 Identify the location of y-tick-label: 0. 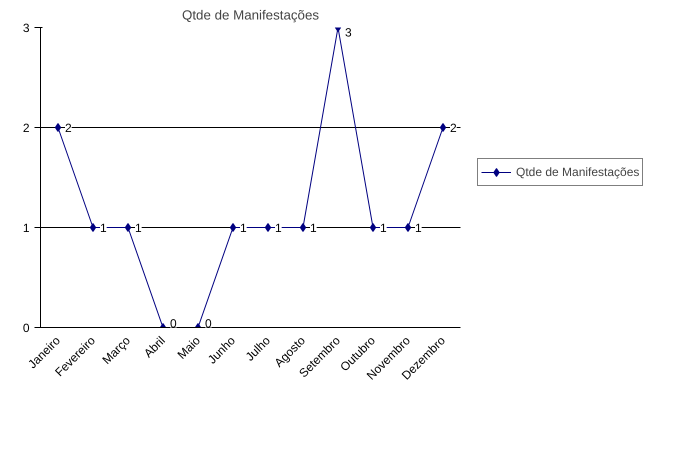
(26, 328).